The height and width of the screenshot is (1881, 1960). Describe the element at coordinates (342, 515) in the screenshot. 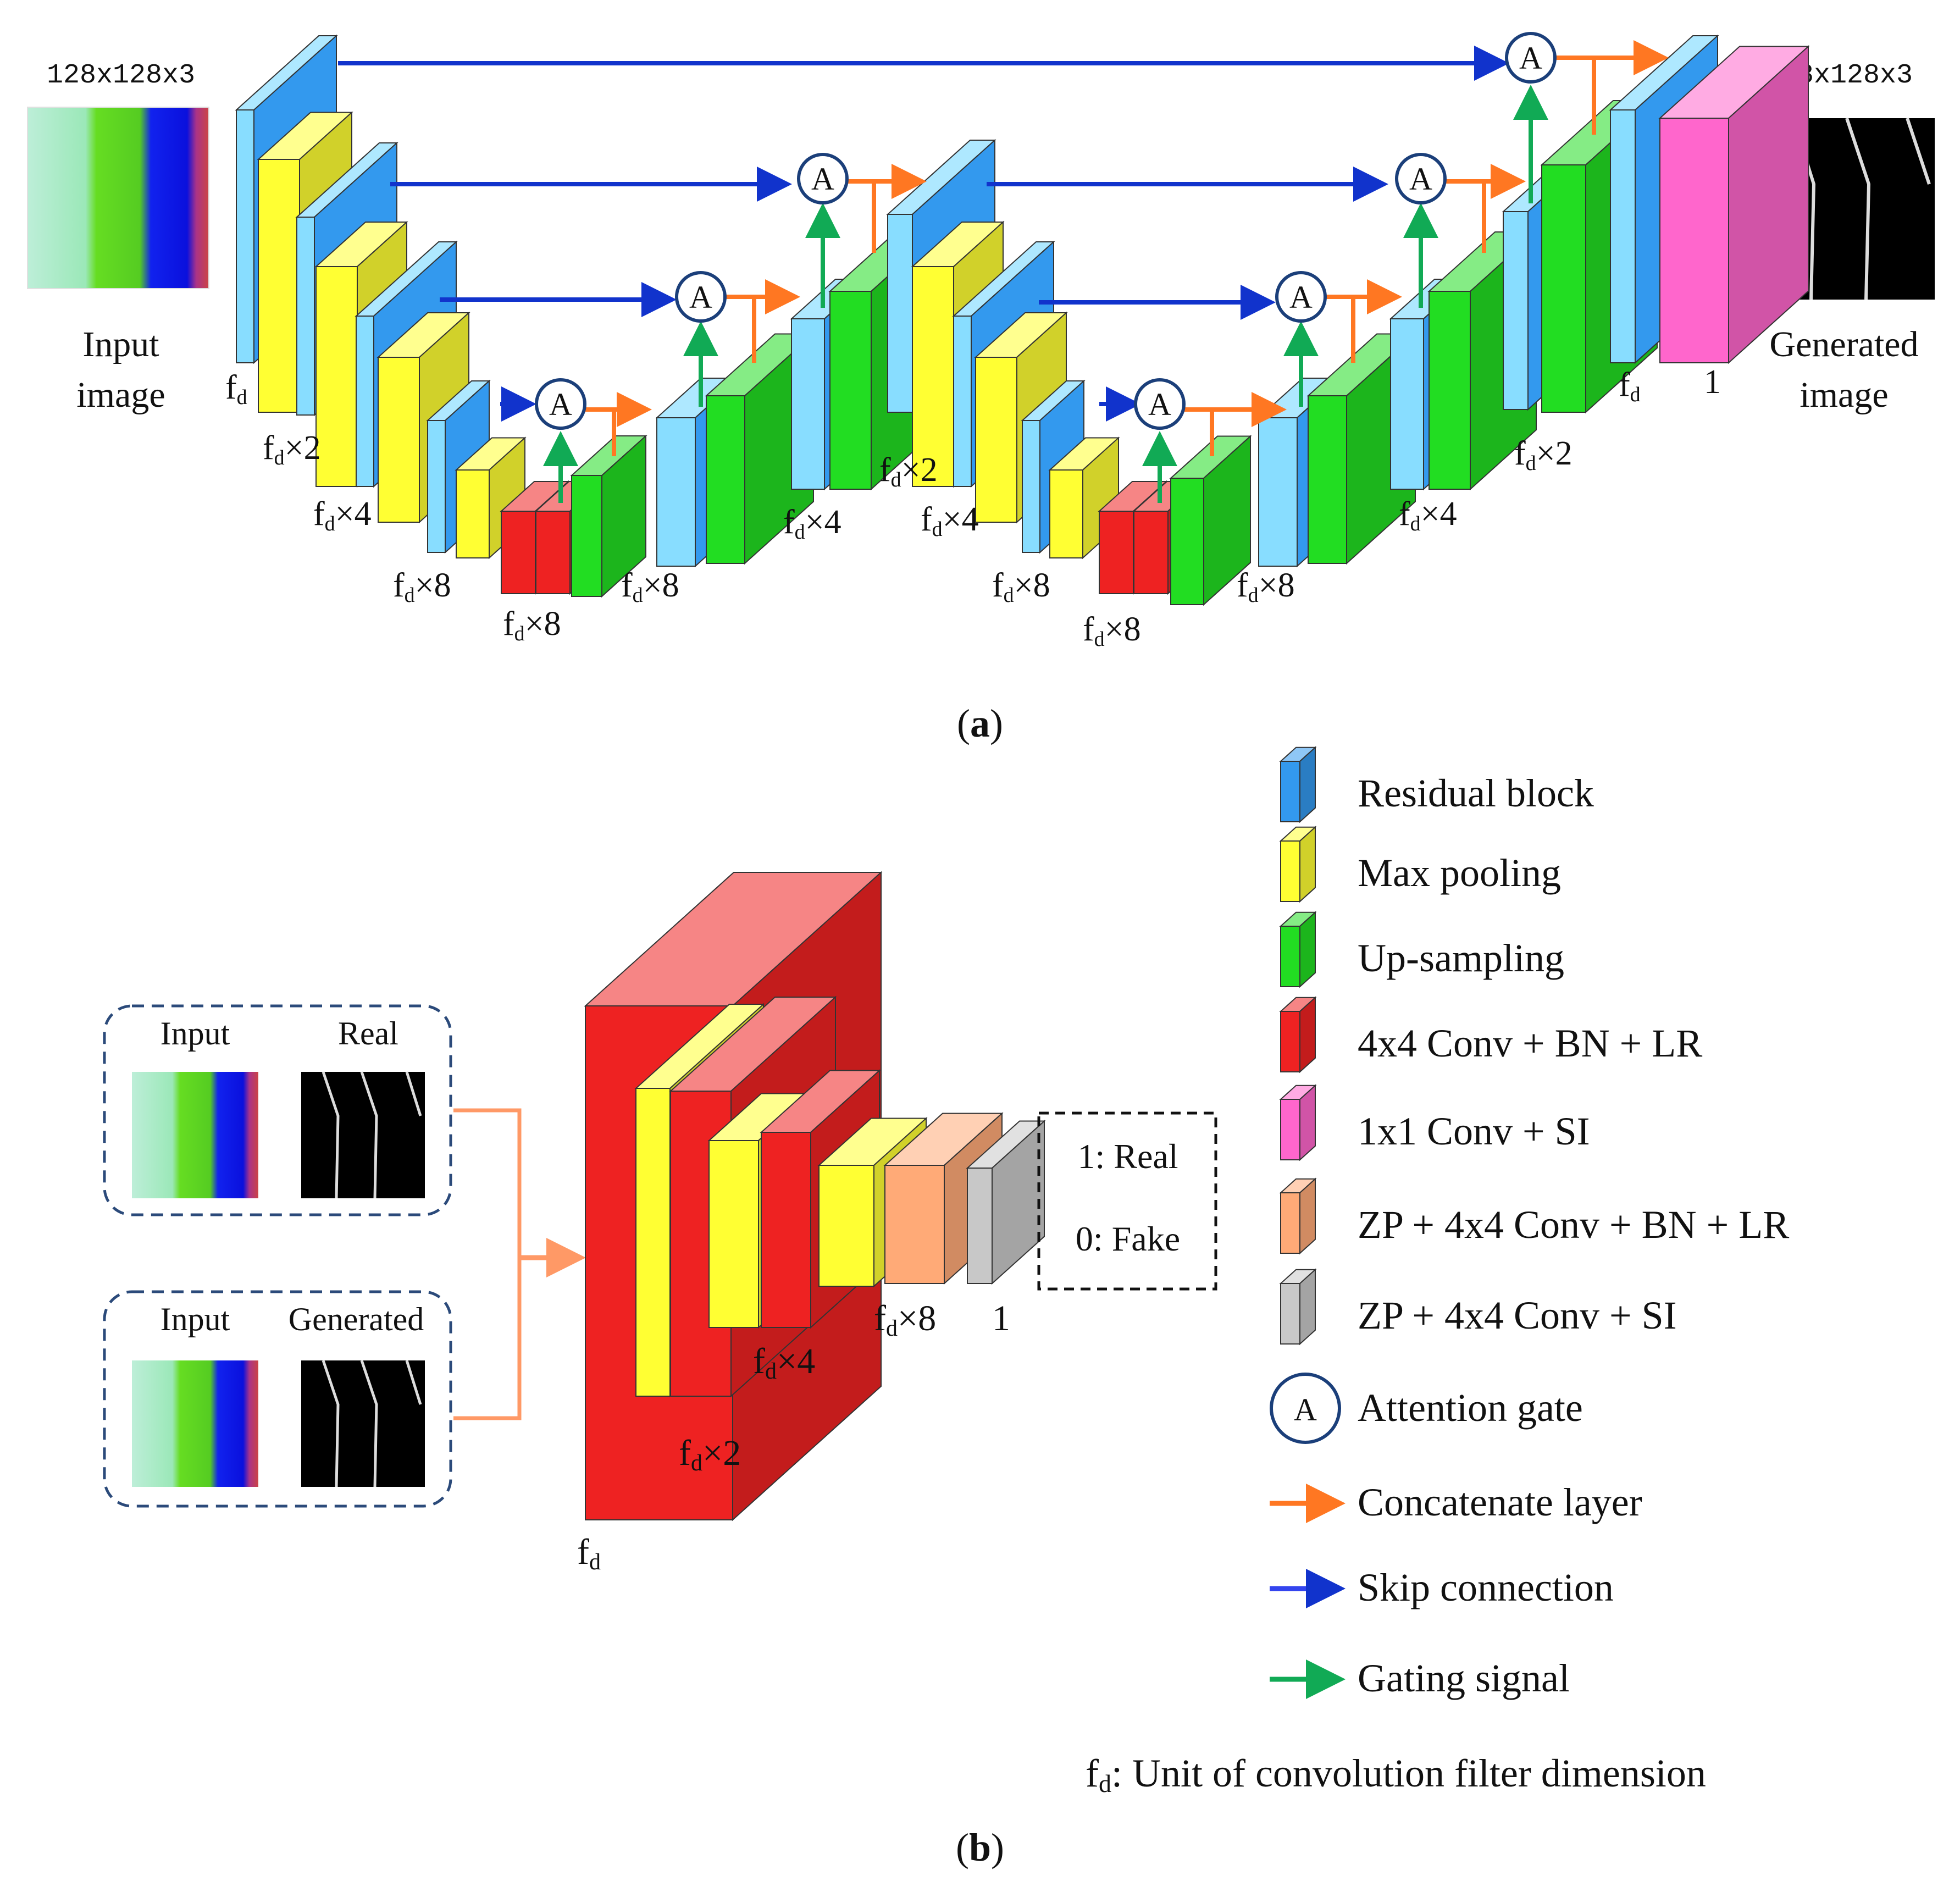

I see `label-fdx4-enc1: fd×4` at that location.